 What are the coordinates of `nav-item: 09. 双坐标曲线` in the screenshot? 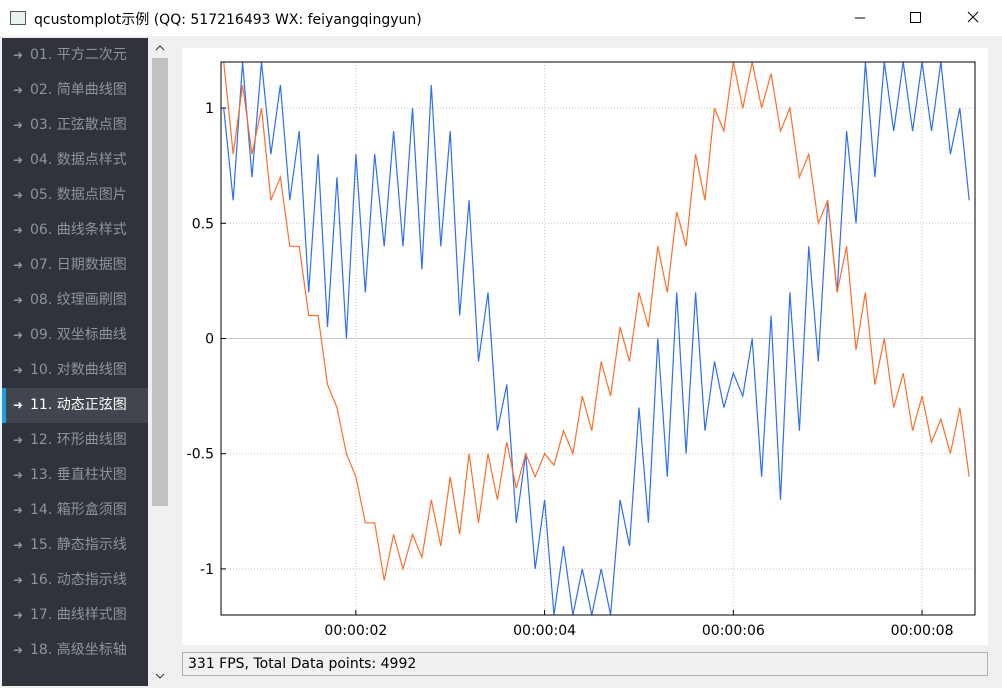 It's located at (75, 335).